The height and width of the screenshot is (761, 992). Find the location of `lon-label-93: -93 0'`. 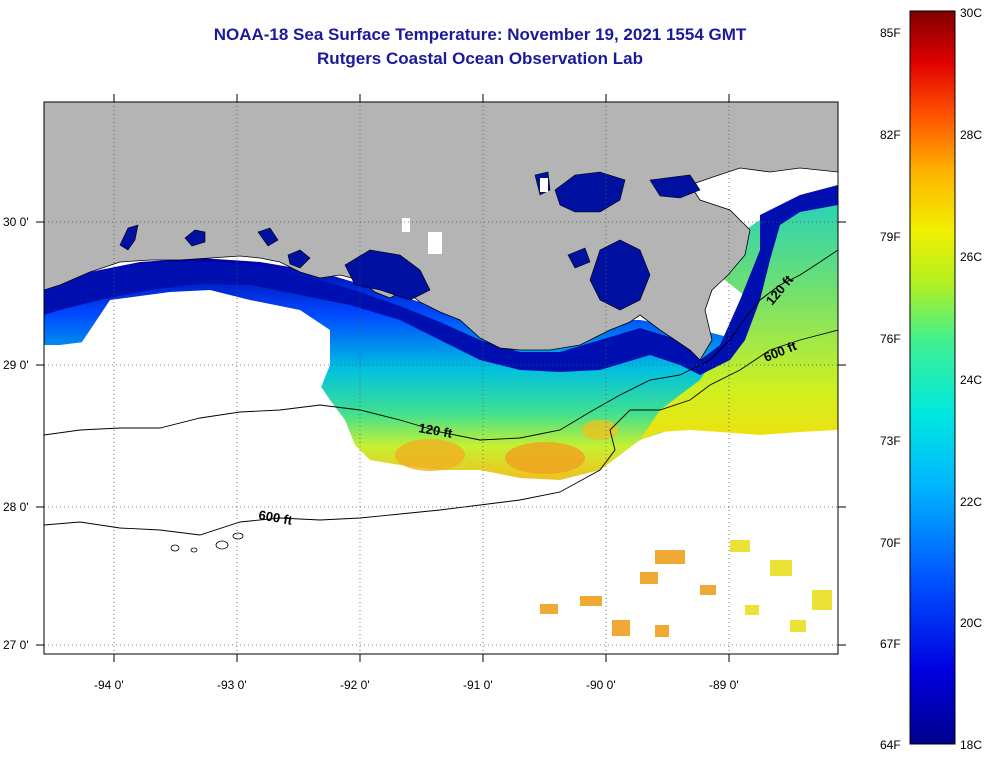

lon-label-93: -93 0' is located at coordinates (232, 685).